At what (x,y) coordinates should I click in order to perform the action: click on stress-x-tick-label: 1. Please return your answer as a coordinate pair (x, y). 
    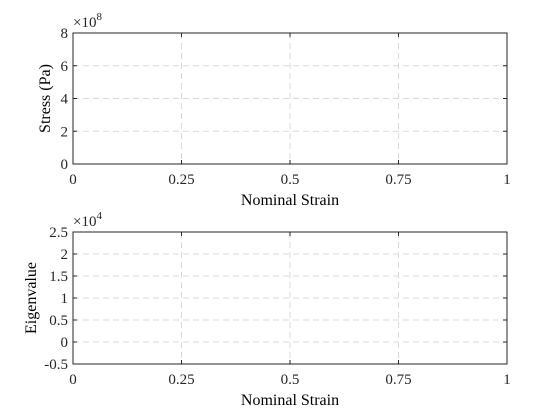
    Looking at the image, I should click on (507, 180).